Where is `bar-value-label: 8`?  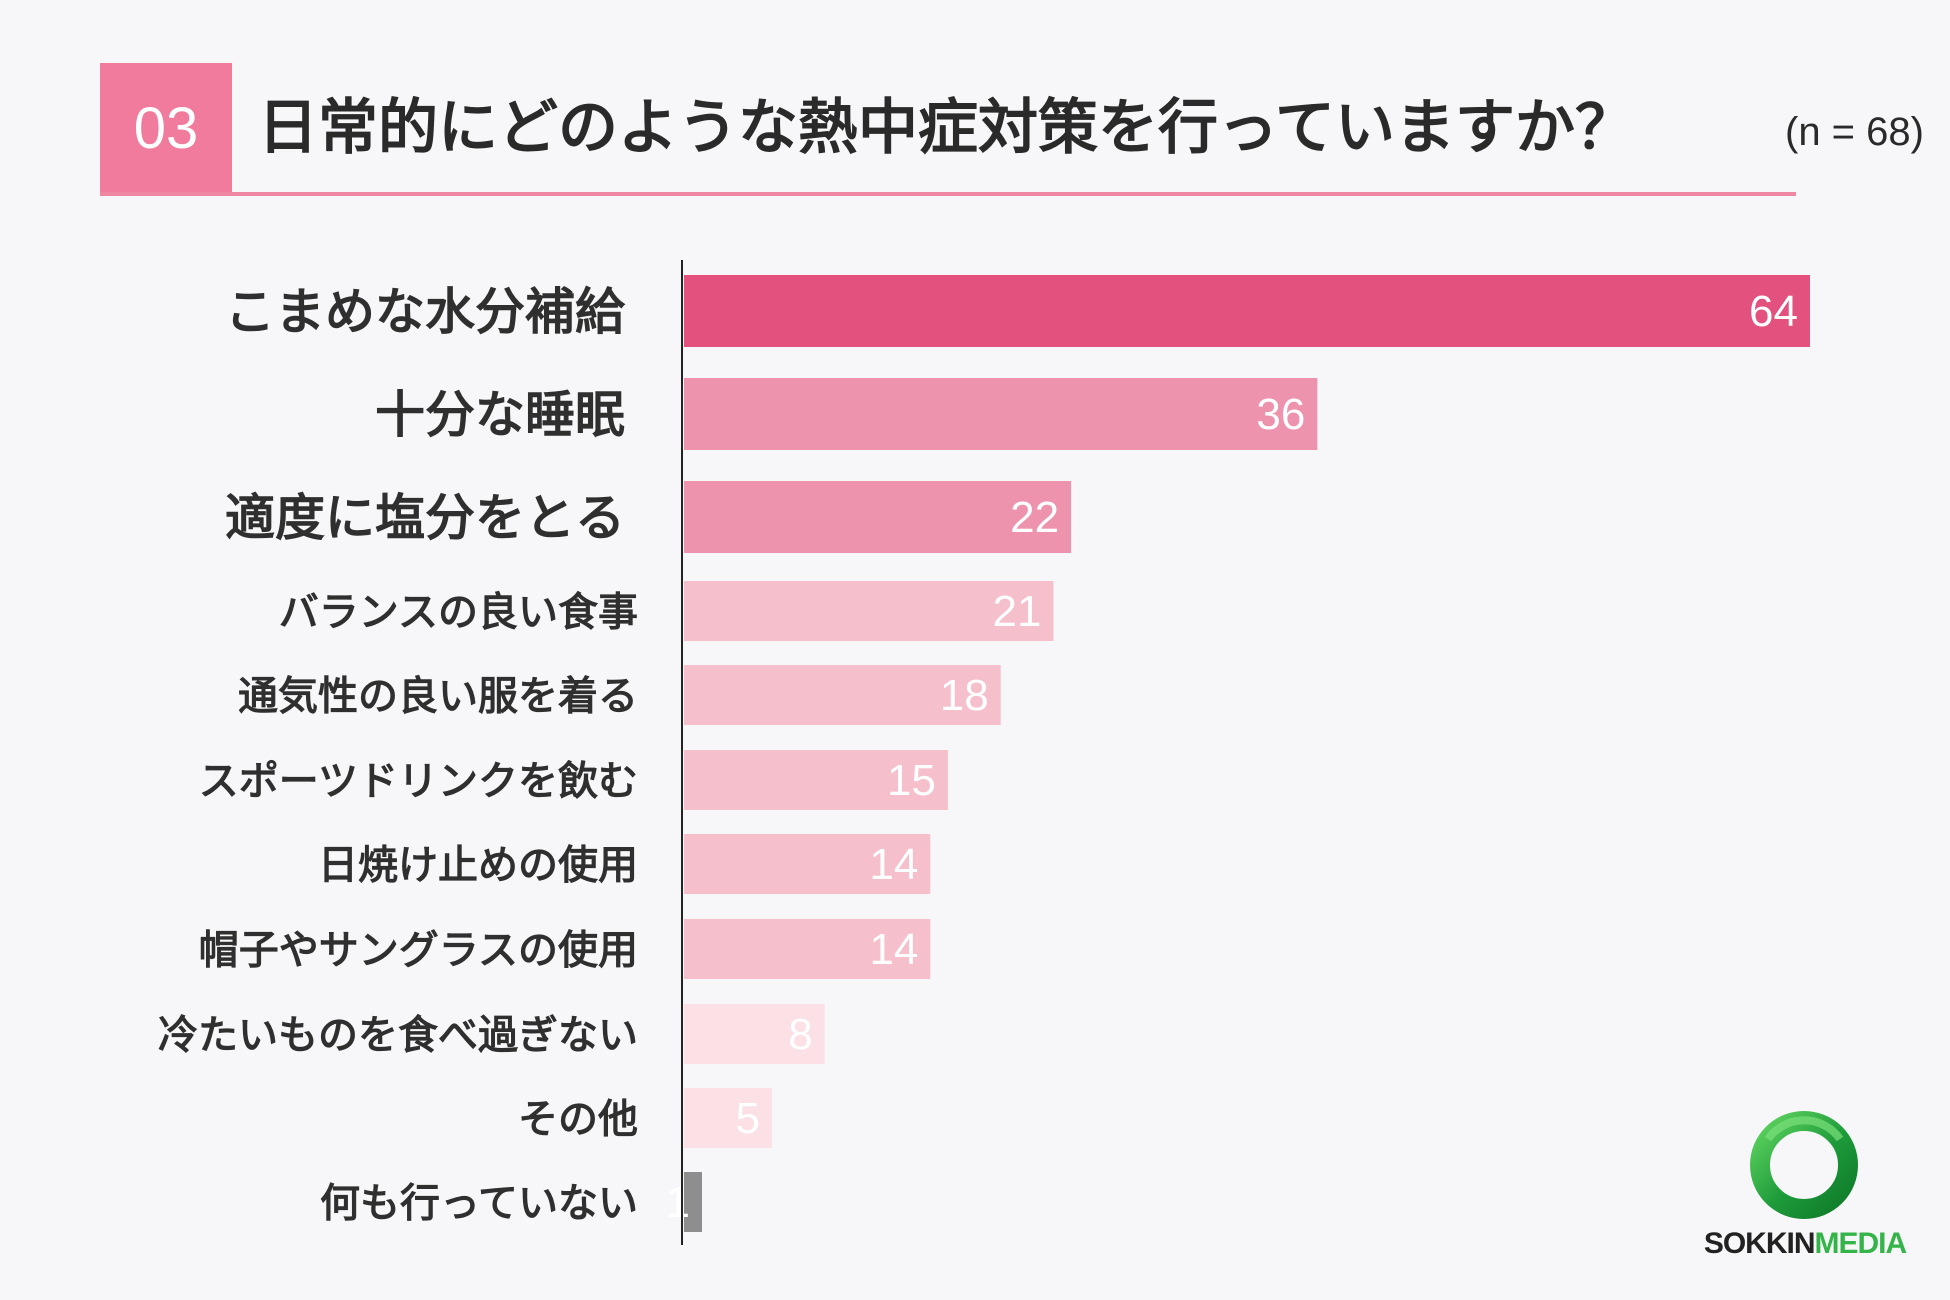
bar-value-label: 8 is located at coordinates (800, 1034).